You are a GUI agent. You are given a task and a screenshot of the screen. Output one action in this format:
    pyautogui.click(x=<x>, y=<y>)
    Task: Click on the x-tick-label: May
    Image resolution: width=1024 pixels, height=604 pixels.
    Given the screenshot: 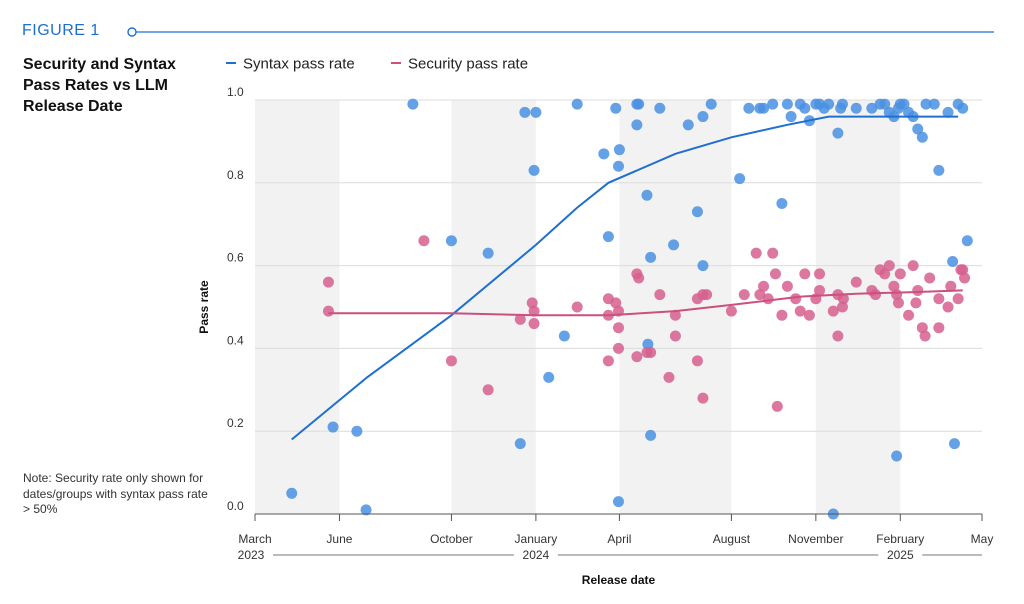 What is the action you would take?
    pyautogui.click(x=982, y=539)
    